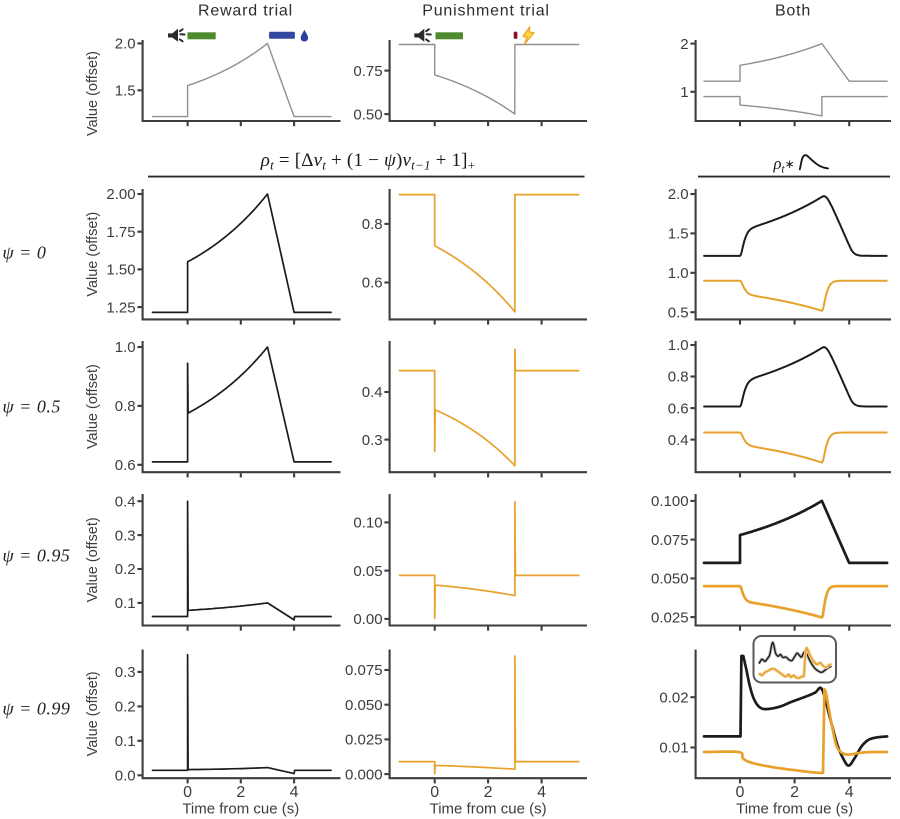 The image size is (900, 819). Describe the element at coordinates (367, 161) in the screenshot. I see `svg-text: ρt = [Δvt + (1 − ψ)vt−1 + 1]+` at that location.